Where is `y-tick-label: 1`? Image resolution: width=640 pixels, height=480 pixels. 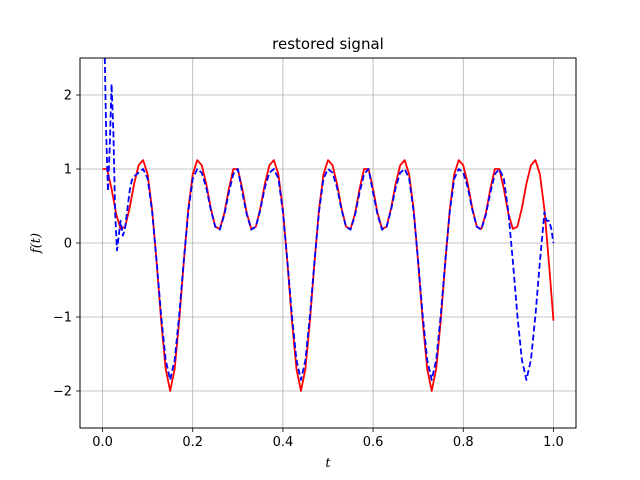
y-tick-label: 1 is located at coordinates (68, 170).